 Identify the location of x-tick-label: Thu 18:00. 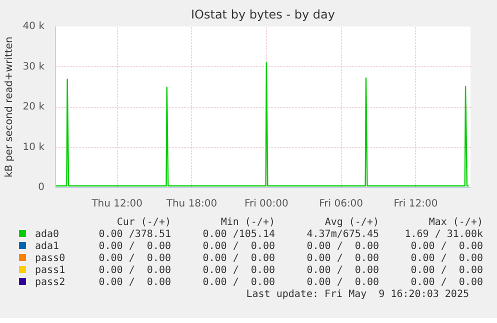
(191, 204).